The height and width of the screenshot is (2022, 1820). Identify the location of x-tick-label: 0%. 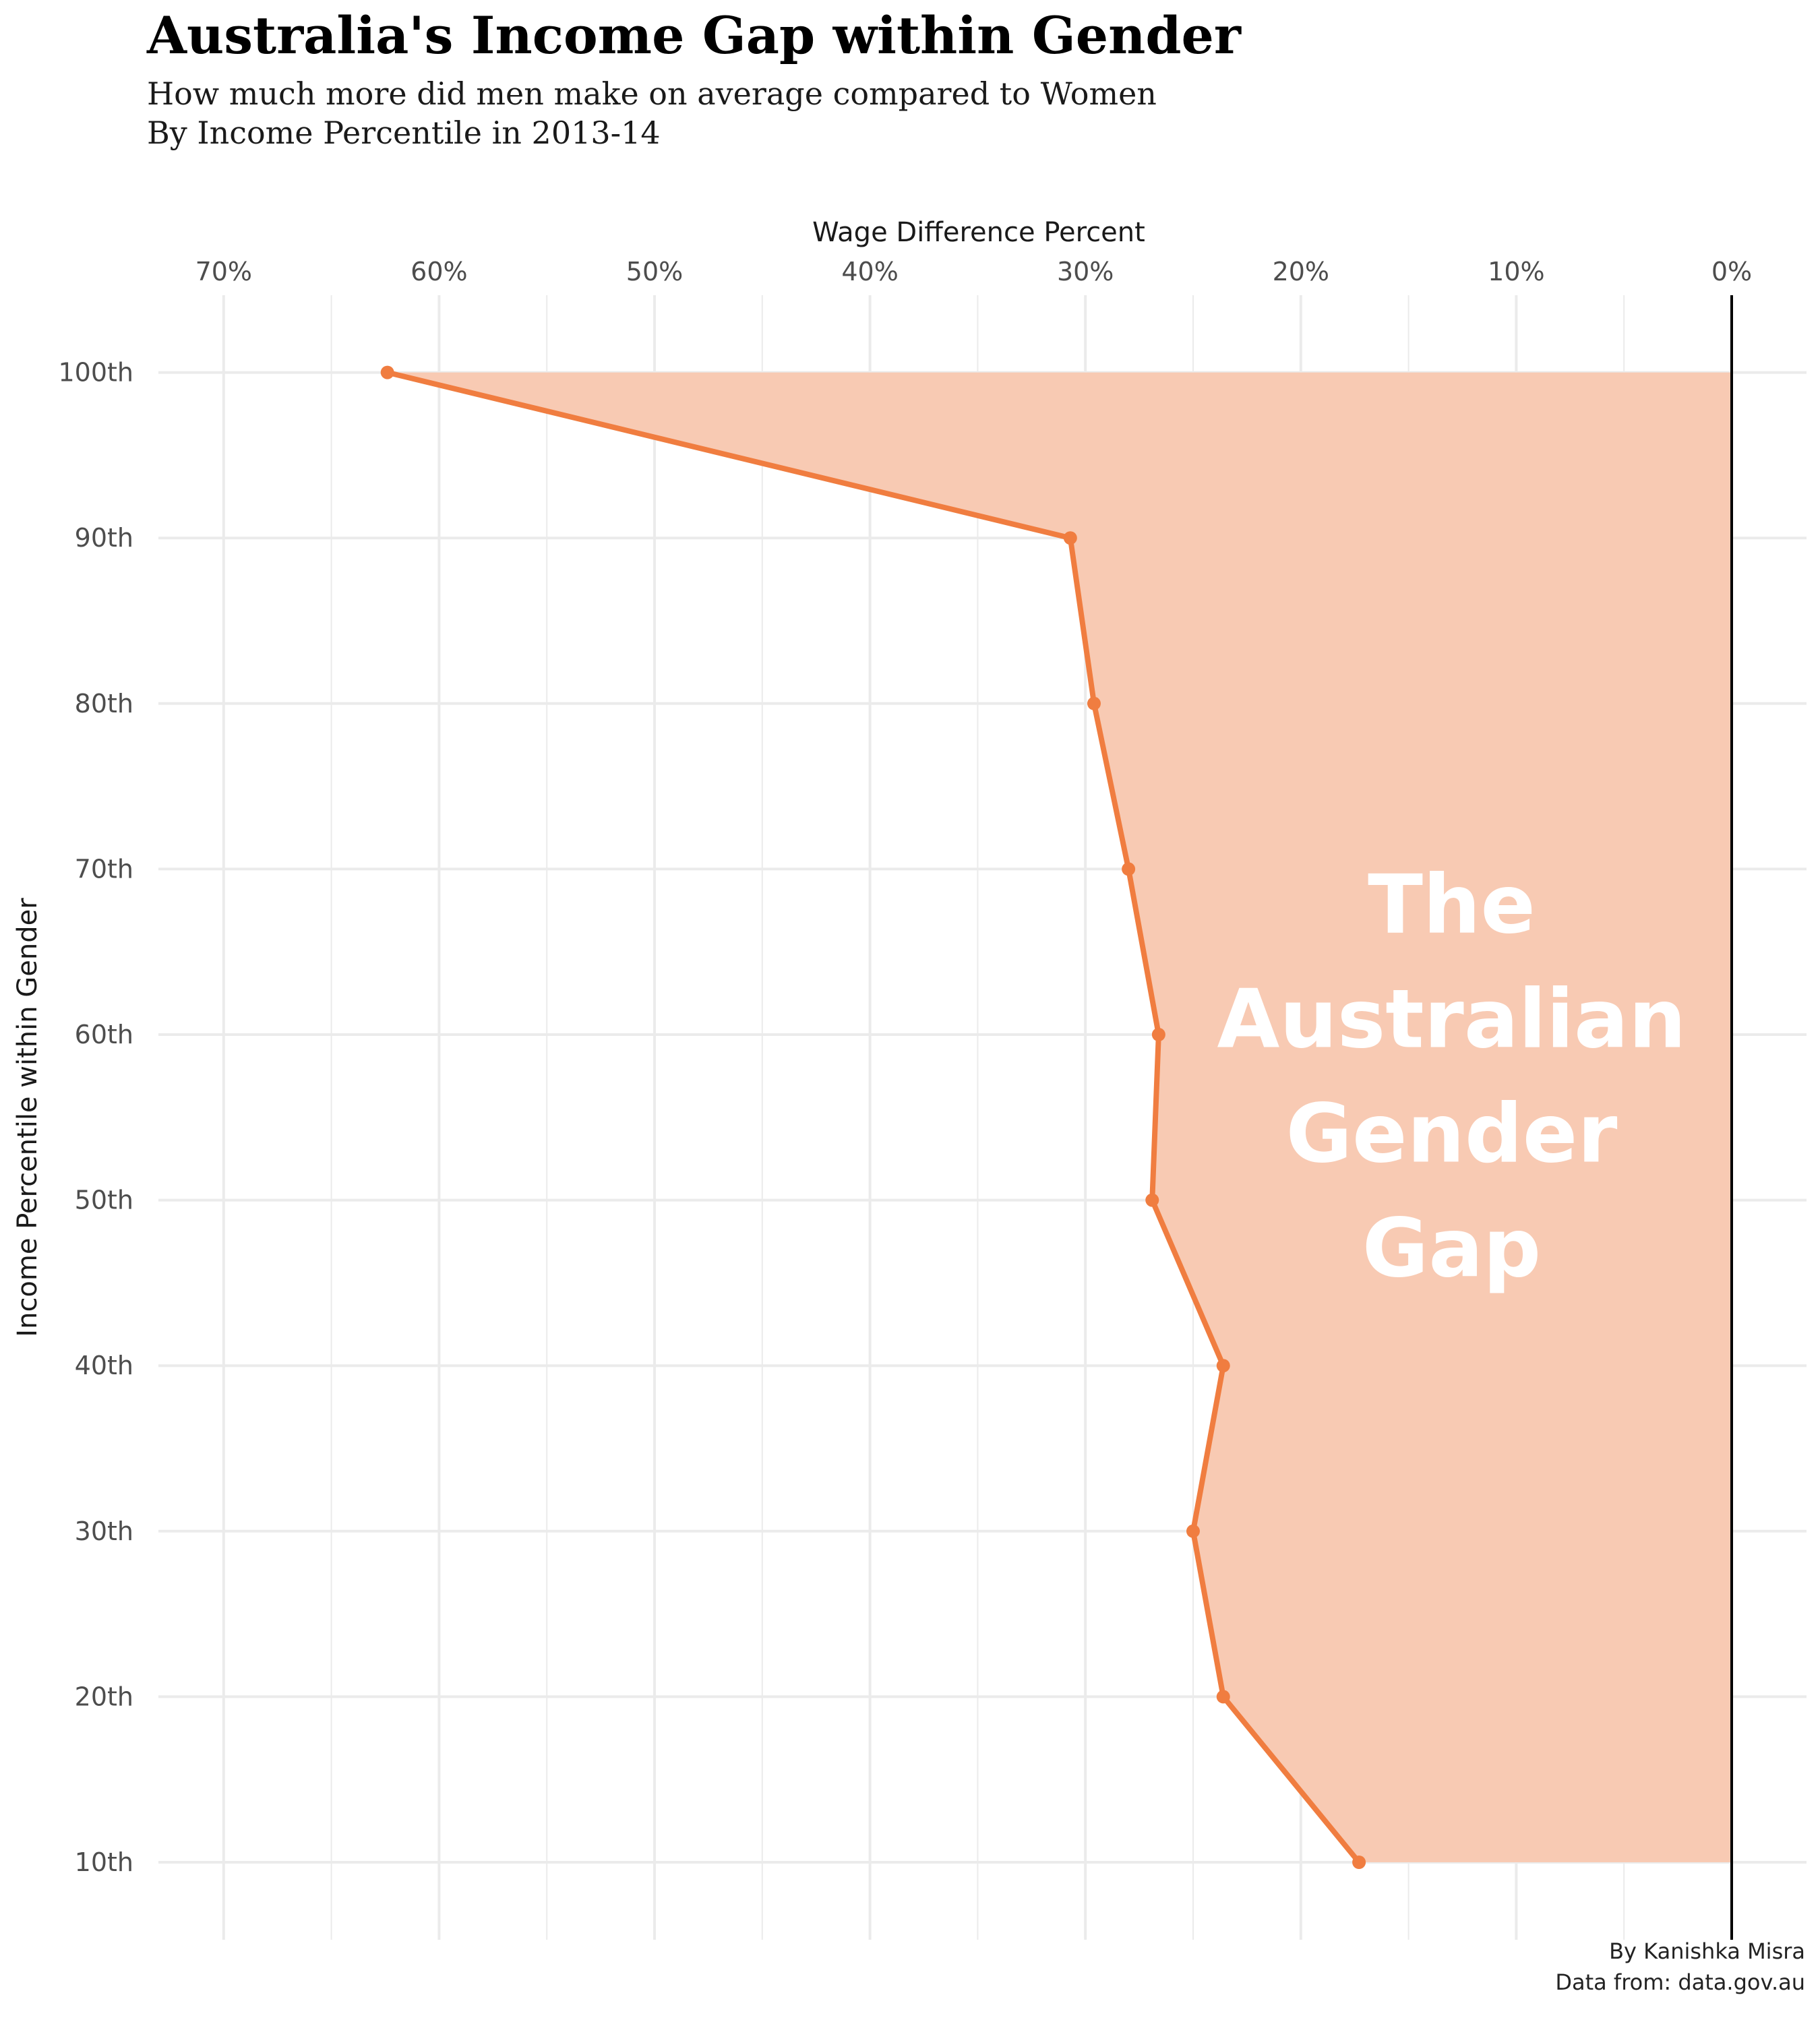
(1731, 271).